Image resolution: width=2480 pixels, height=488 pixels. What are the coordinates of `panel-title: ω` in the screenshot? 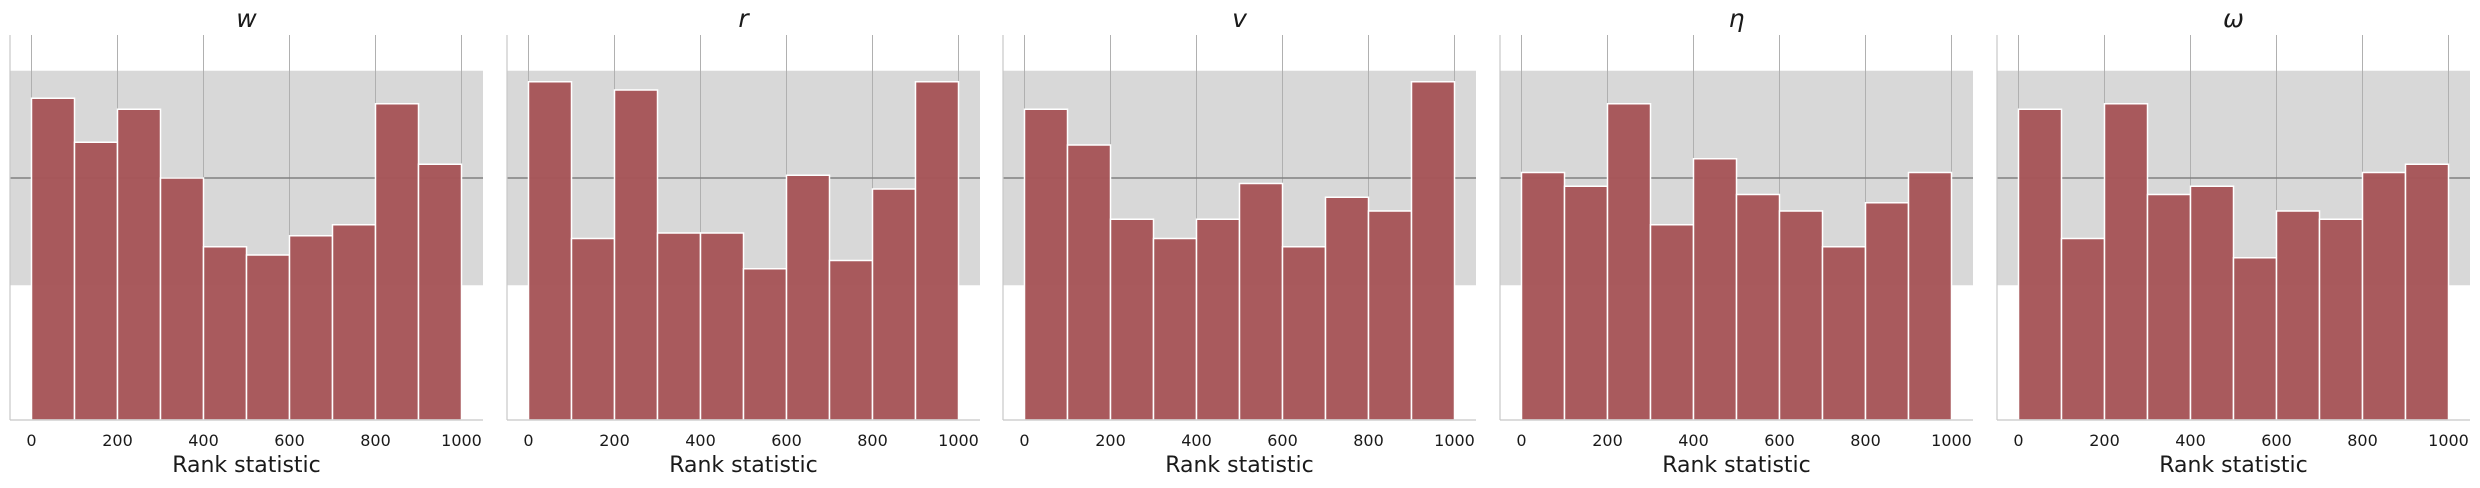 It's located at (2233, 18).